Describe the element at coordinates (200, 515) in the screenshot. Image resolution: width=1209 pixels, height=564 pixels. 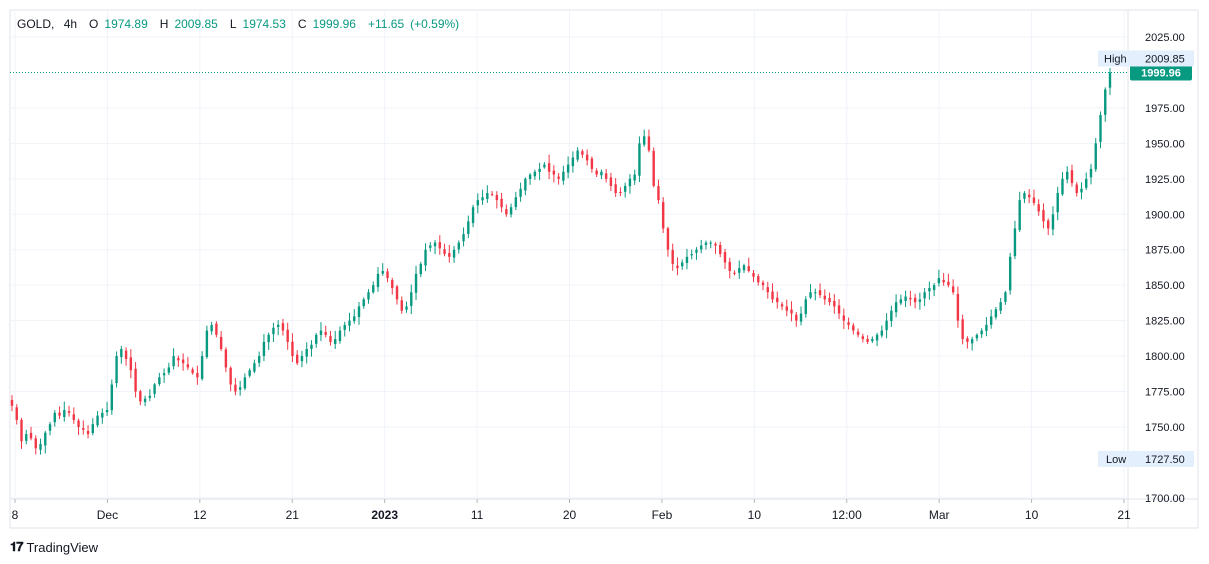
I see `x-tick-label: 12` at that location.